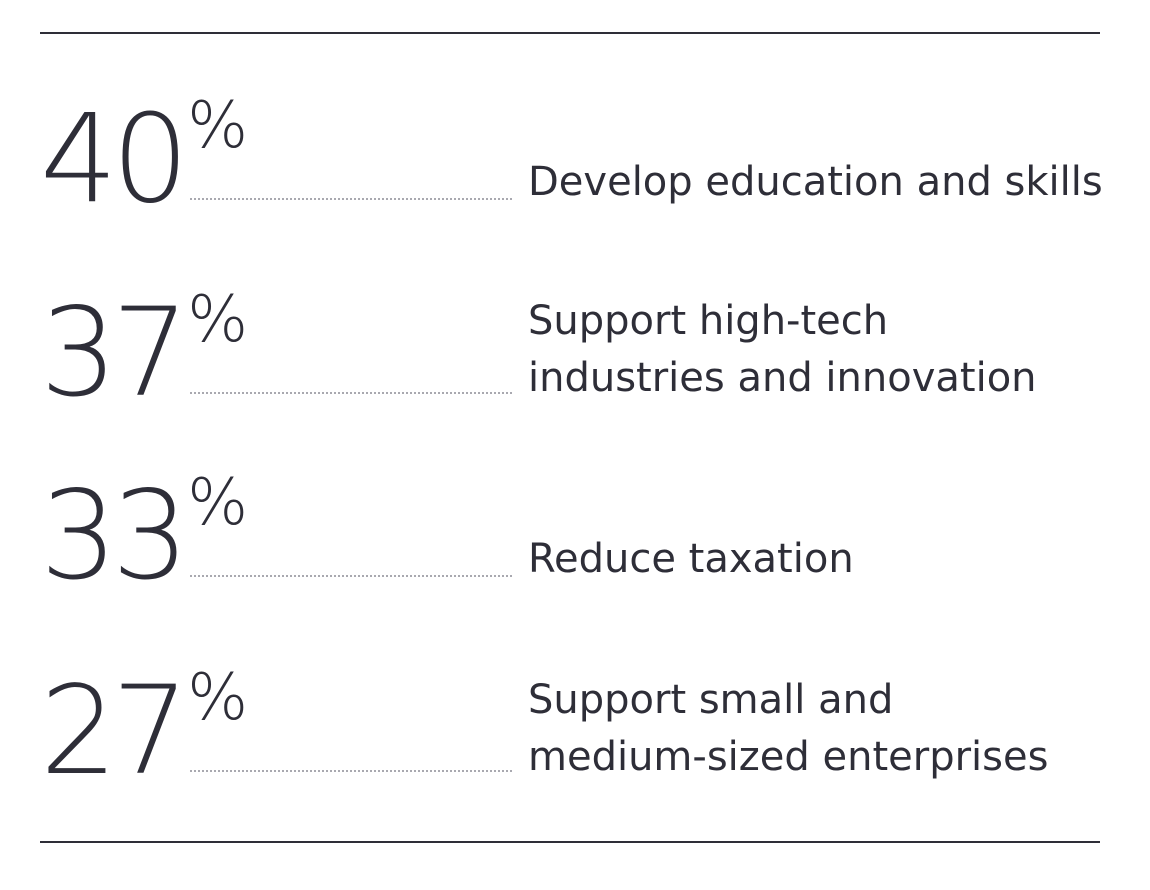 This screenshot has height=890, width=1150. I want to click on stat-value: 27%, so click(144, 729).